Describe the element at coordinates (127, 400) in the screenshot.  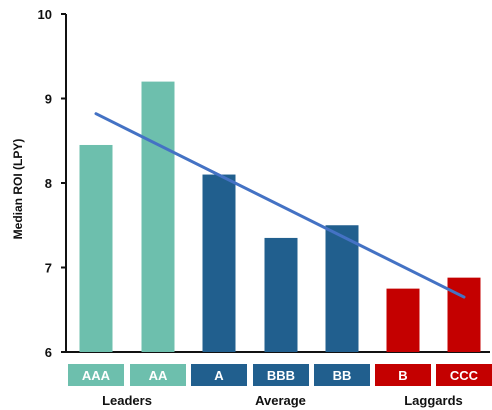
I see `group-label-leaders: Leaders` at that location.